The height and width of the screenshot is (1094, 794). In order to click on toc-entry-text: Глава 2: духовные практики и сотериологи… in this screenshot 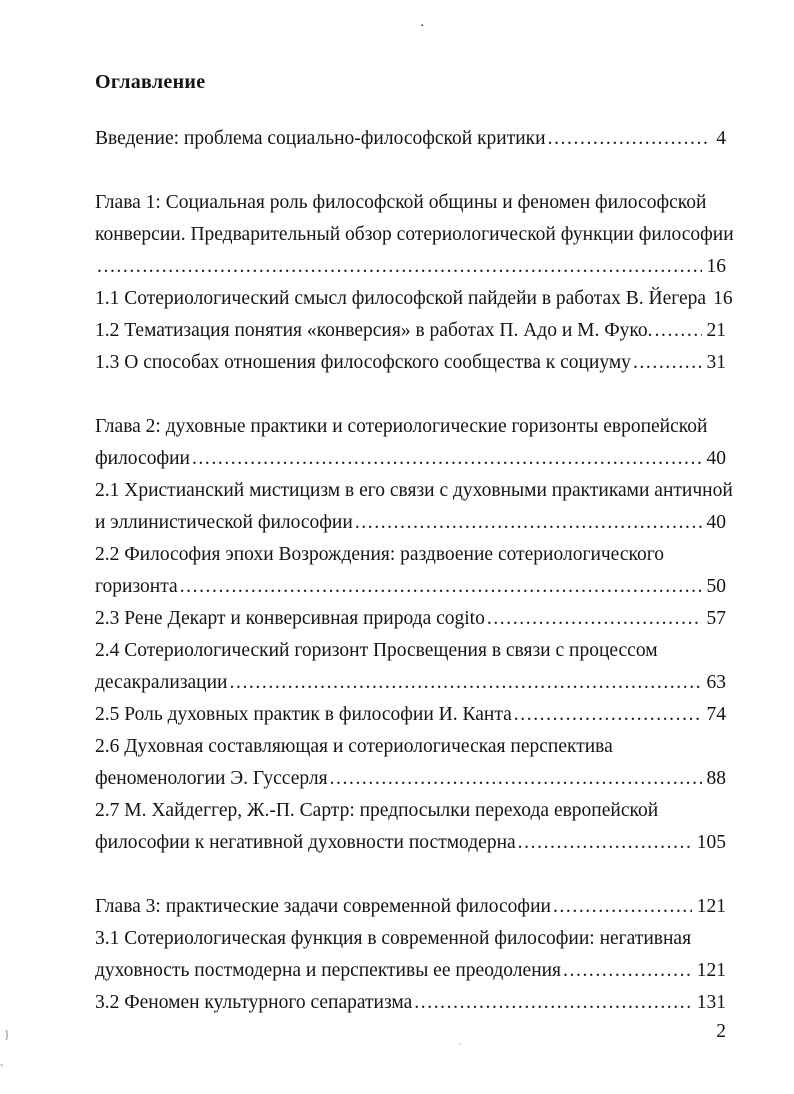, I will do `click(401, 426)`.